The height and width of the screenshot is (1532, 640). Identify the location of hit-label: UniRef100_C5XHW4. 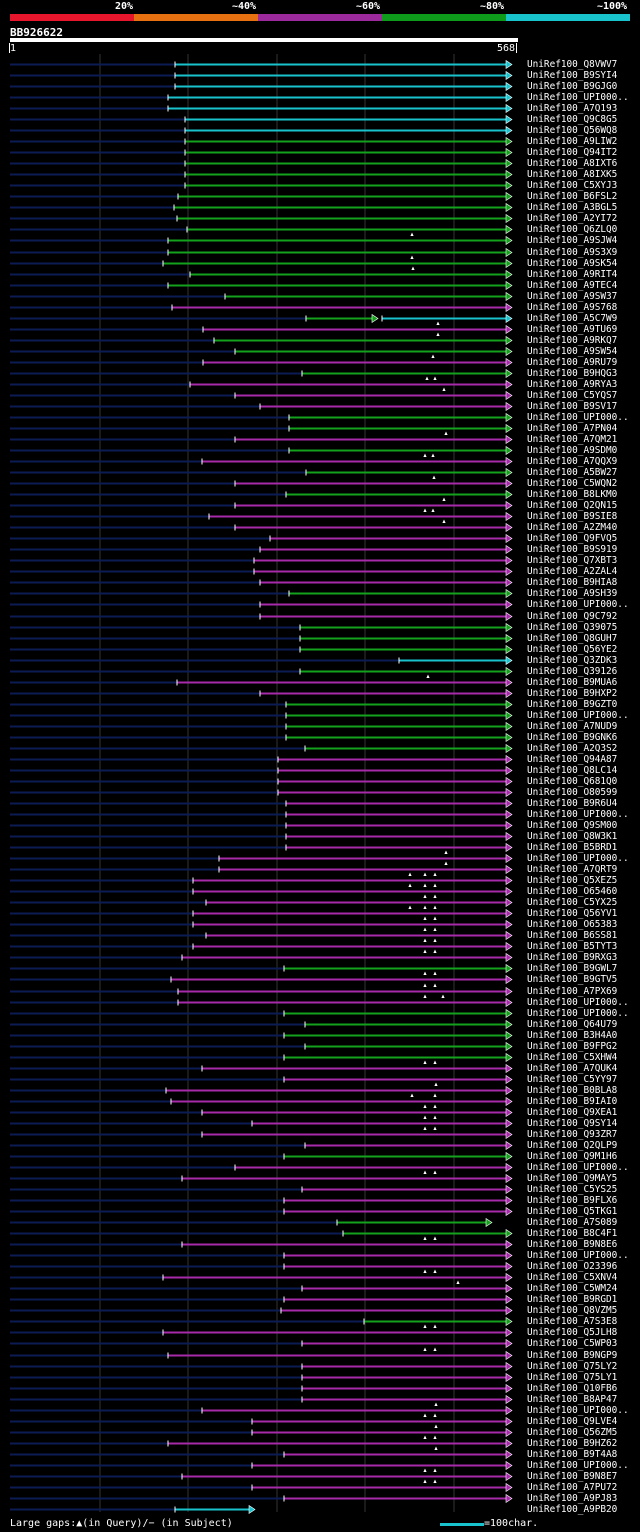
(572, 1057).